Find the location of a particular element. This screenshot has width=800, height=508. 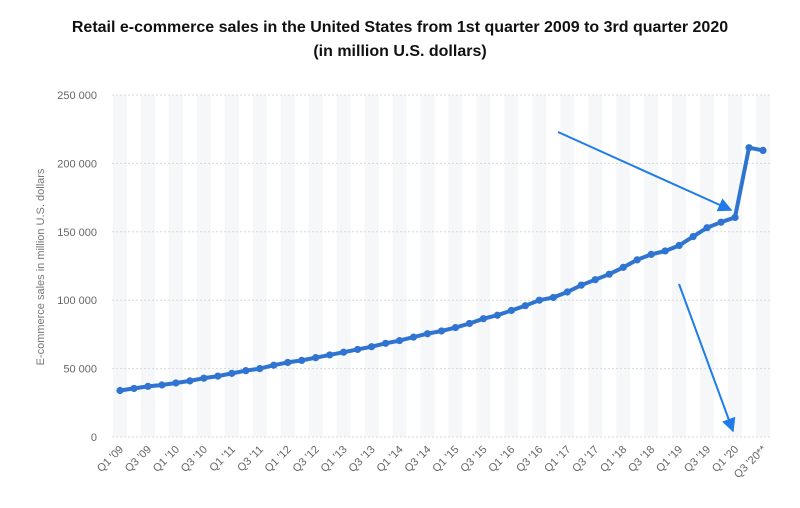

y-tick-label: 100 000 is located at coordinates (77, 301).